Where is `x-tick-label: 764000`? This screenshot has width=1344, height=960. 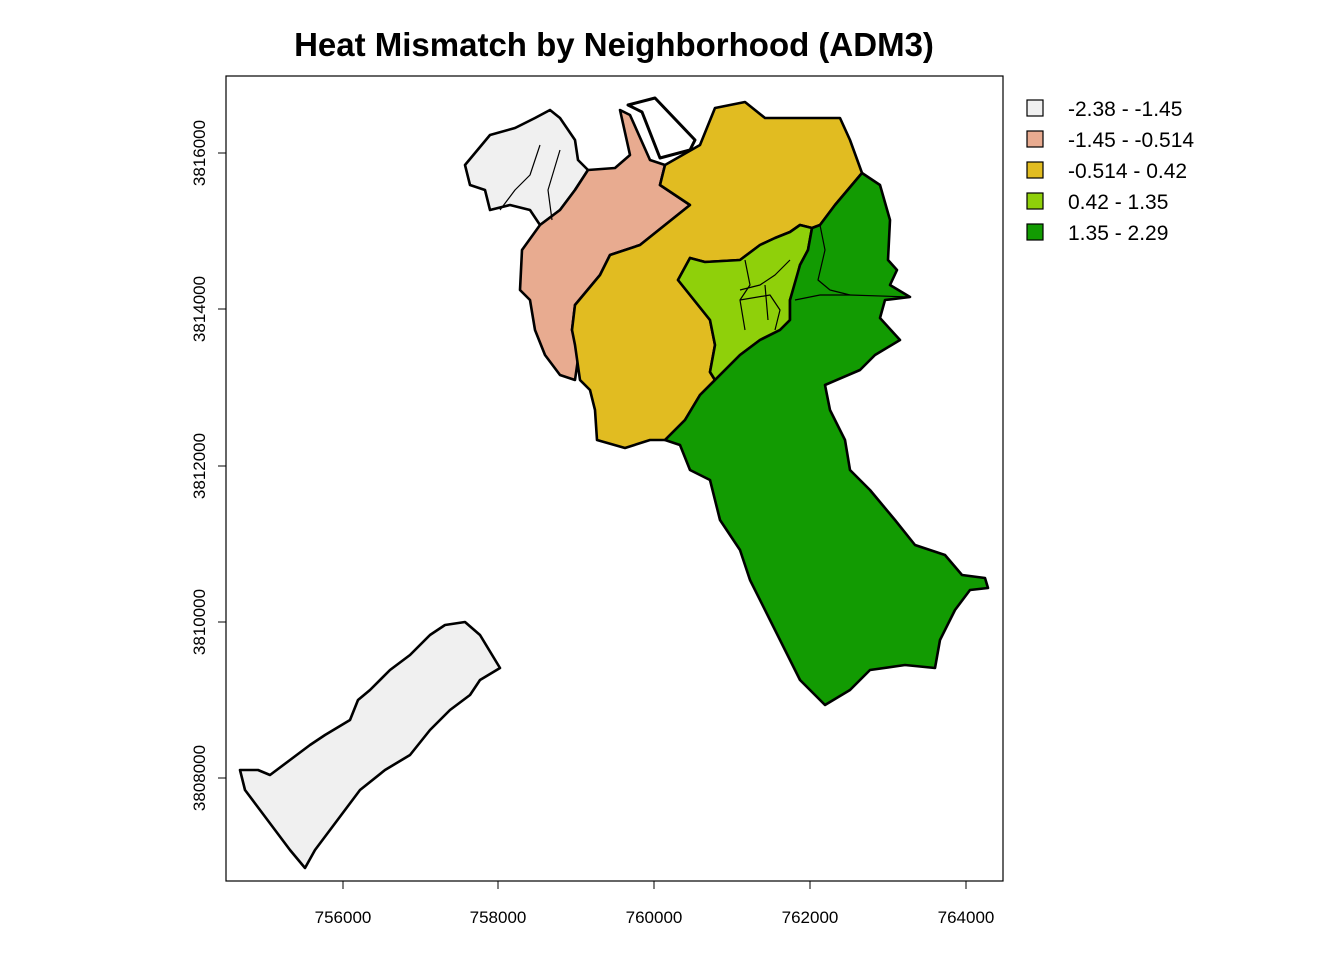 x-tick-label: 764000 is located at coordinates (966, 917).